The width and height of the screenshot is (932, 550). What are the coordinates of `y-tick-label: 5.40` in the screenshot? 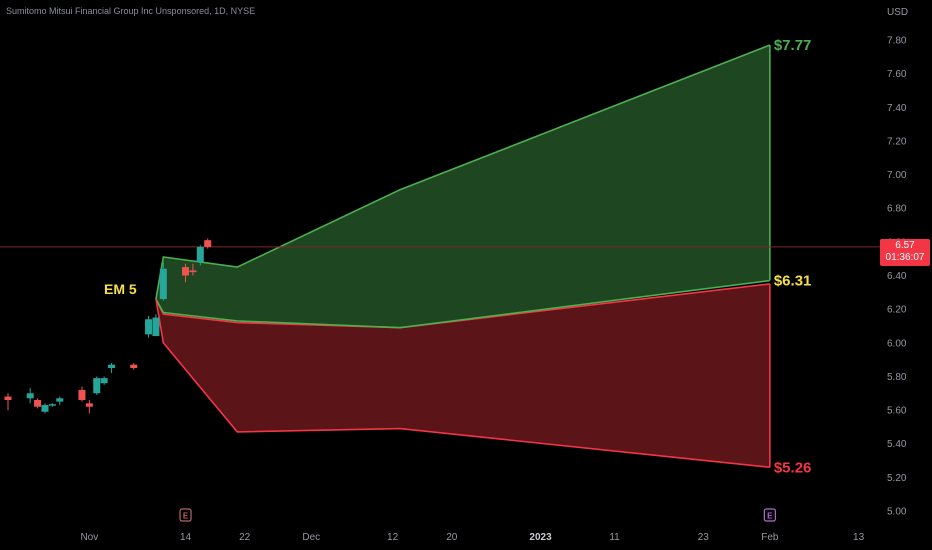 It's located at (897, 444).